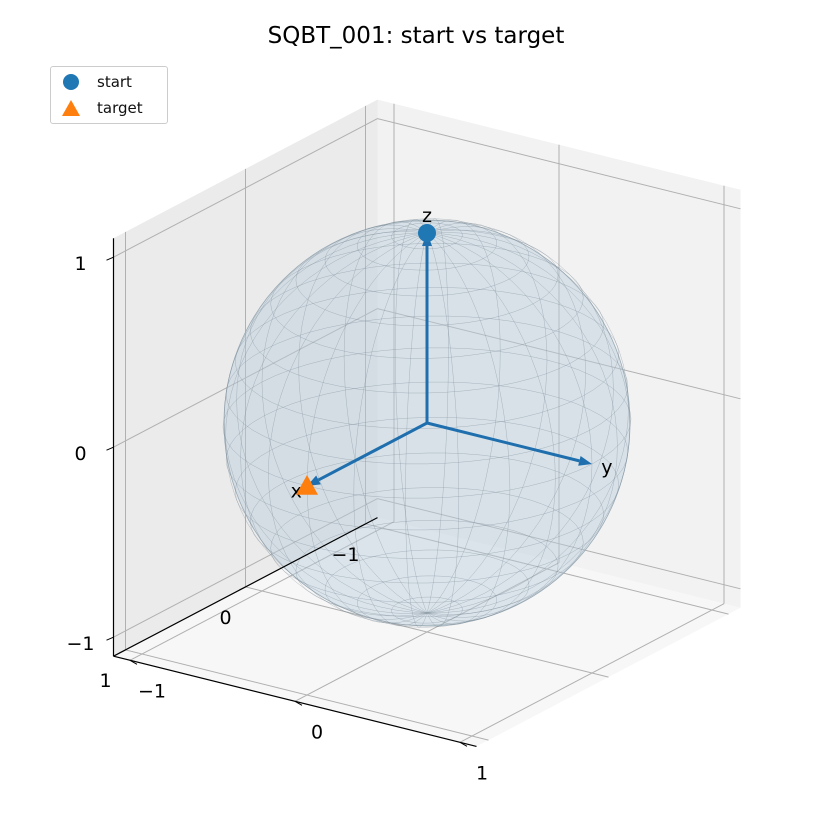 The height and width of the screenshot is (832, 832). Describe the element at coordinates (80, 454) in the screenshot. I see `z-tick-label: 0` at that location.